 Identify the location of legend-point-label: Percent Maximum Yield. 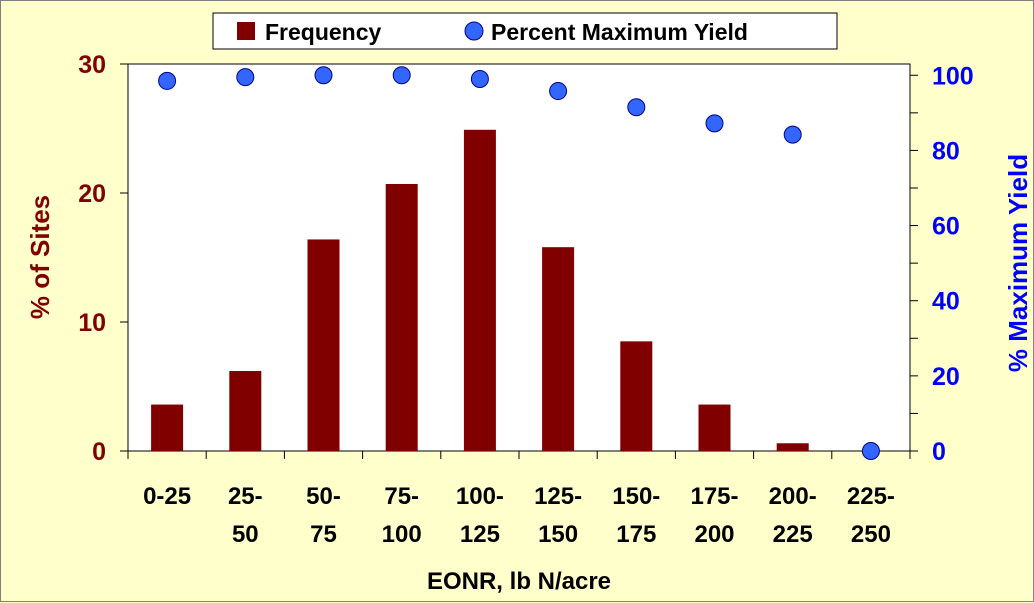
(619, 32).